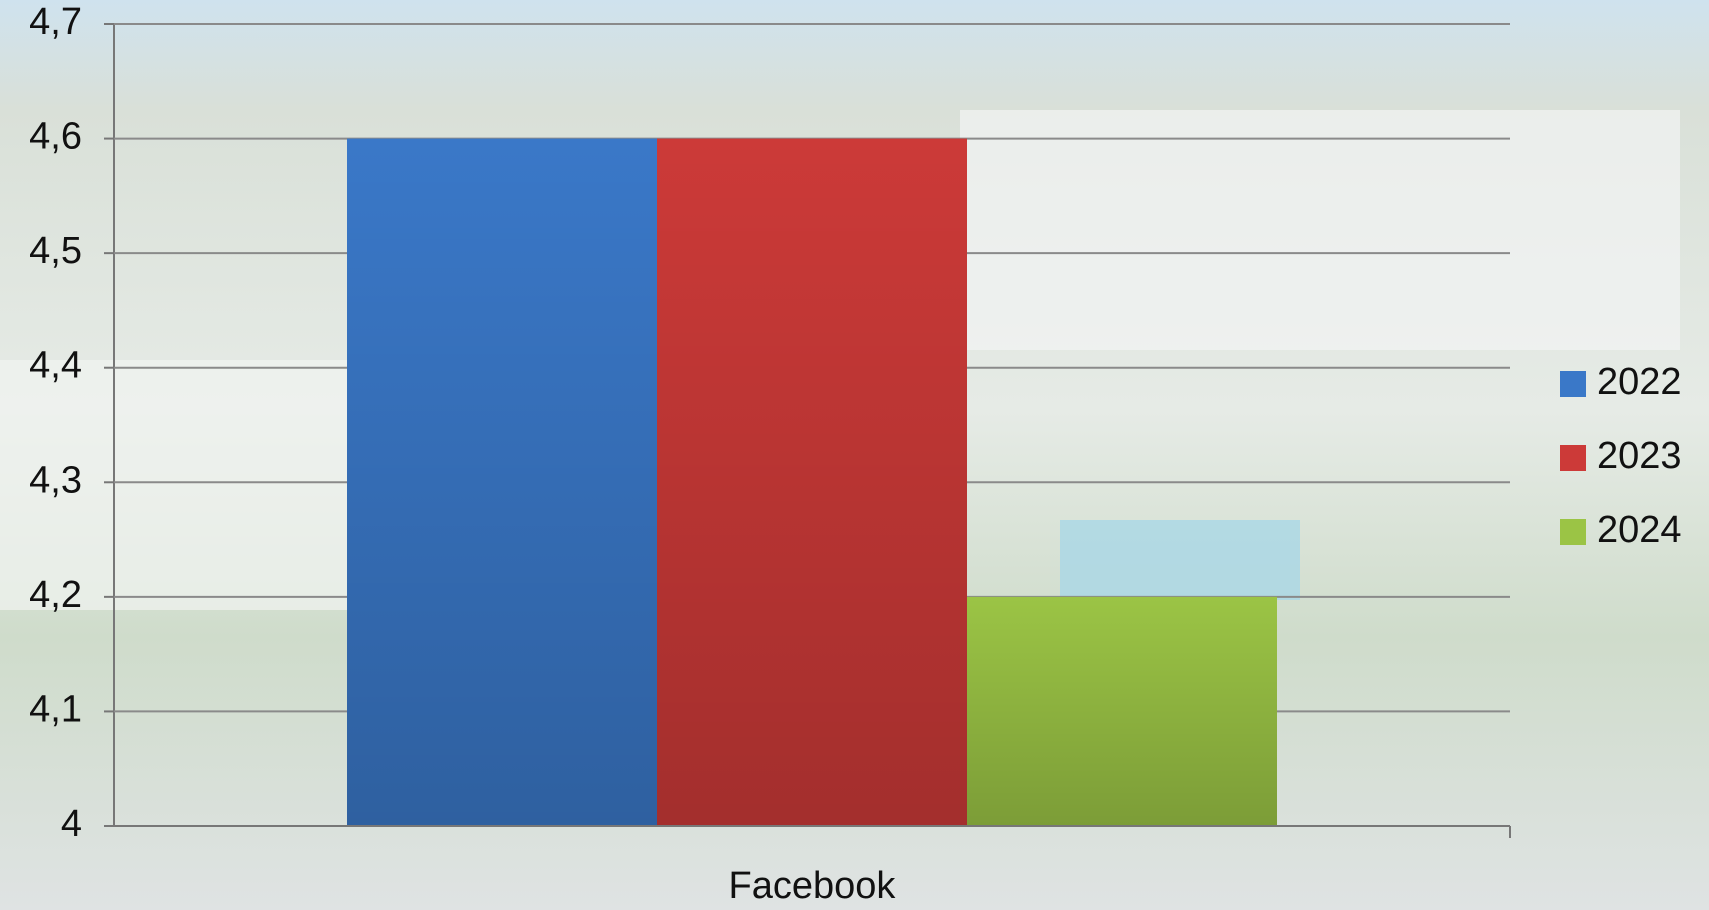  Describe the element at coordinates (1639, 530) in the screenshot. I see `legend-label: 2024` at that location.